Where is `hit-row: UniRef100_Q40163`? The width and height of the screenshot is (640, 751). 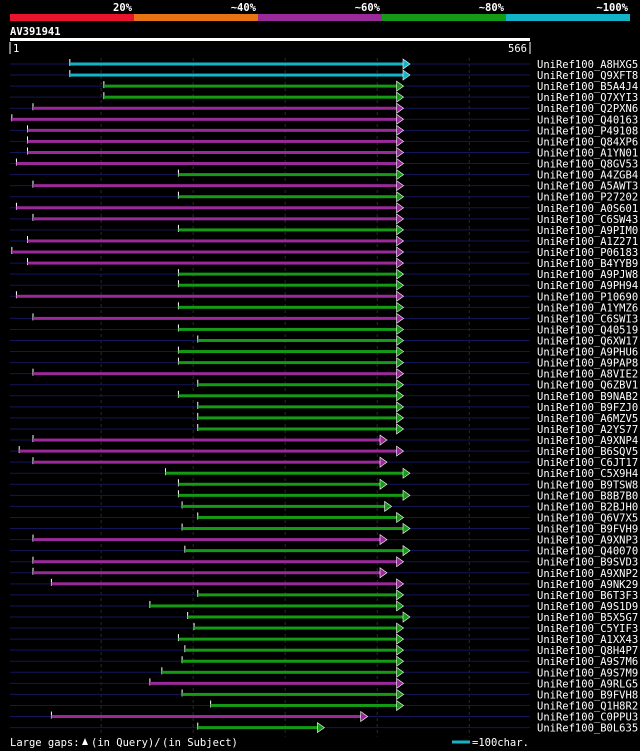 hit-row: UniRef100_Q40163 is located at coordinates (324, 119).